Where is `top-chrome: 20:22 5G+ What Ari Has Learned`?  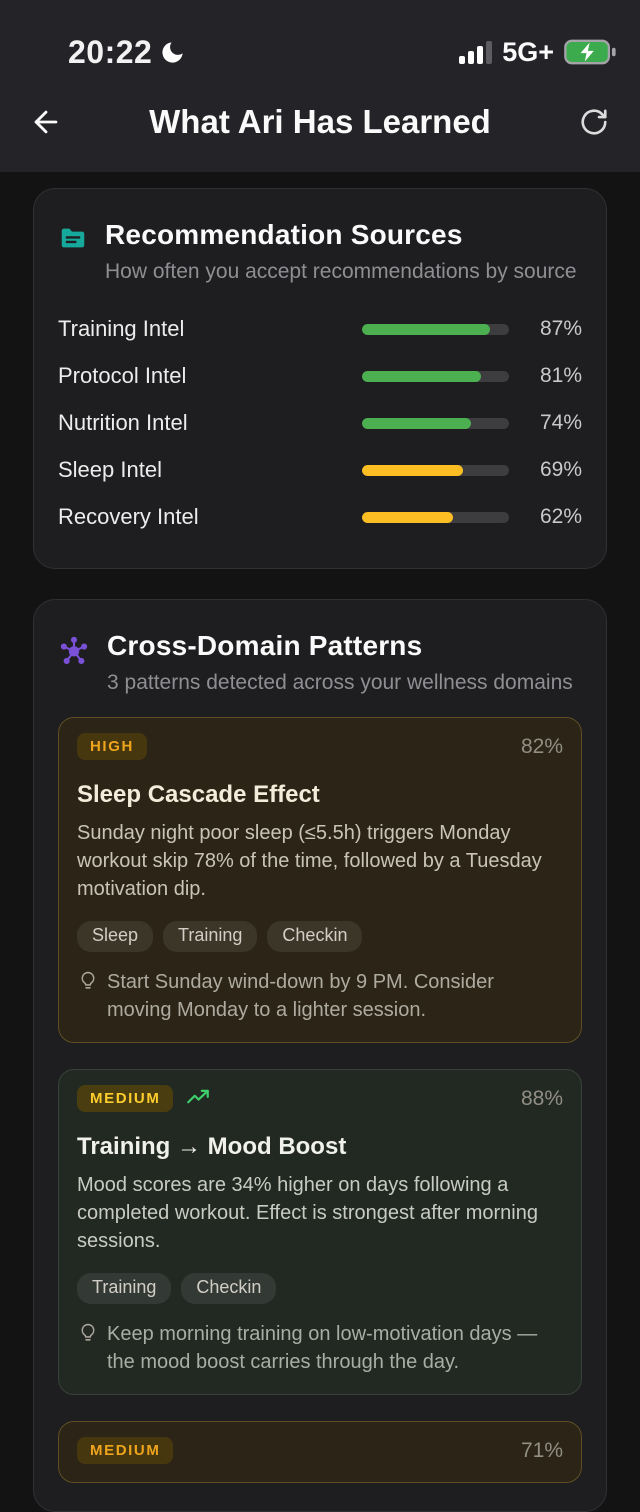 top-chrome: 20:22 5G+ What Ari Has Learned is located at coordinates (320, 86).